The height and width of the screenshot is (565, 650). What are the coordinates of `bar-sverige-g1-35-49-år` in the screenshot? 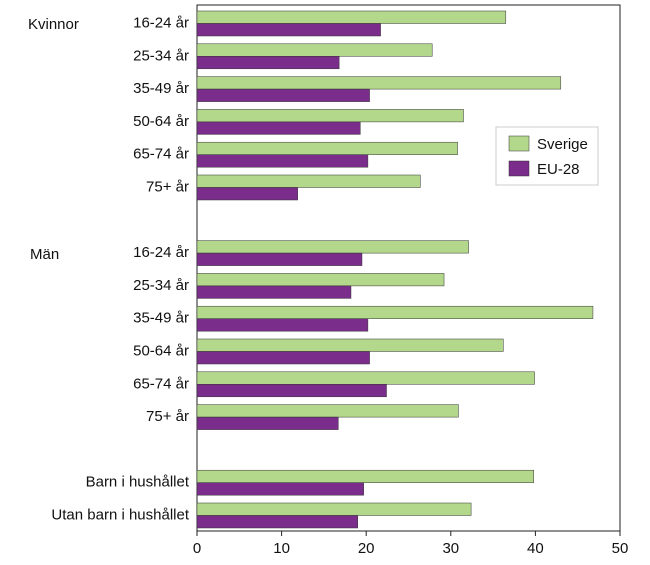 It's located at (395, 312).